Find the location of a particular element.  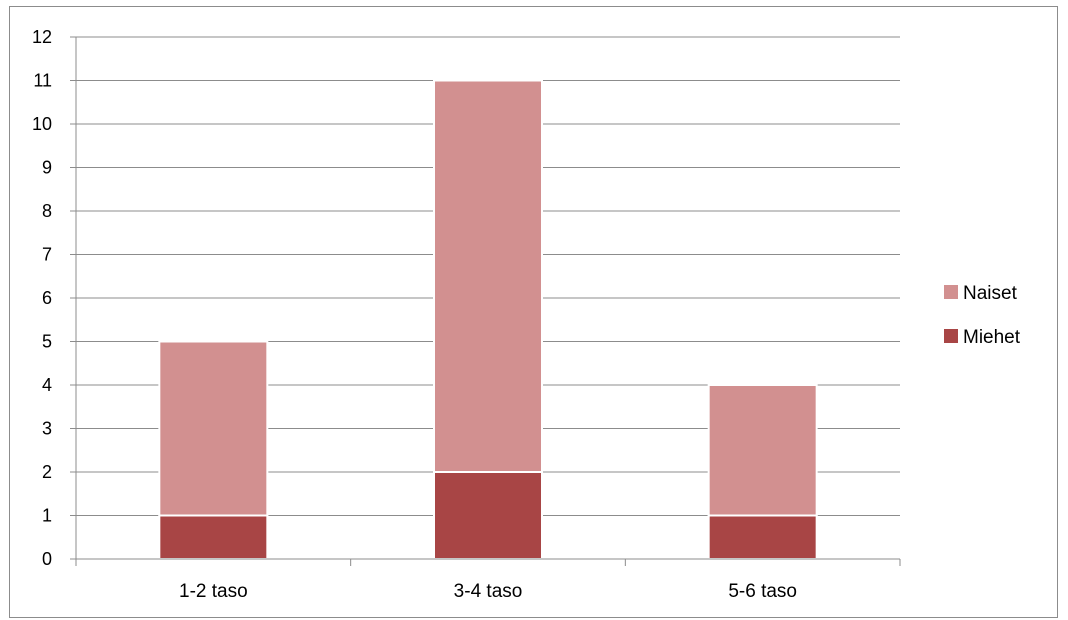

x-tick-label: 3-4 taso is located at coordinates (488, 591).